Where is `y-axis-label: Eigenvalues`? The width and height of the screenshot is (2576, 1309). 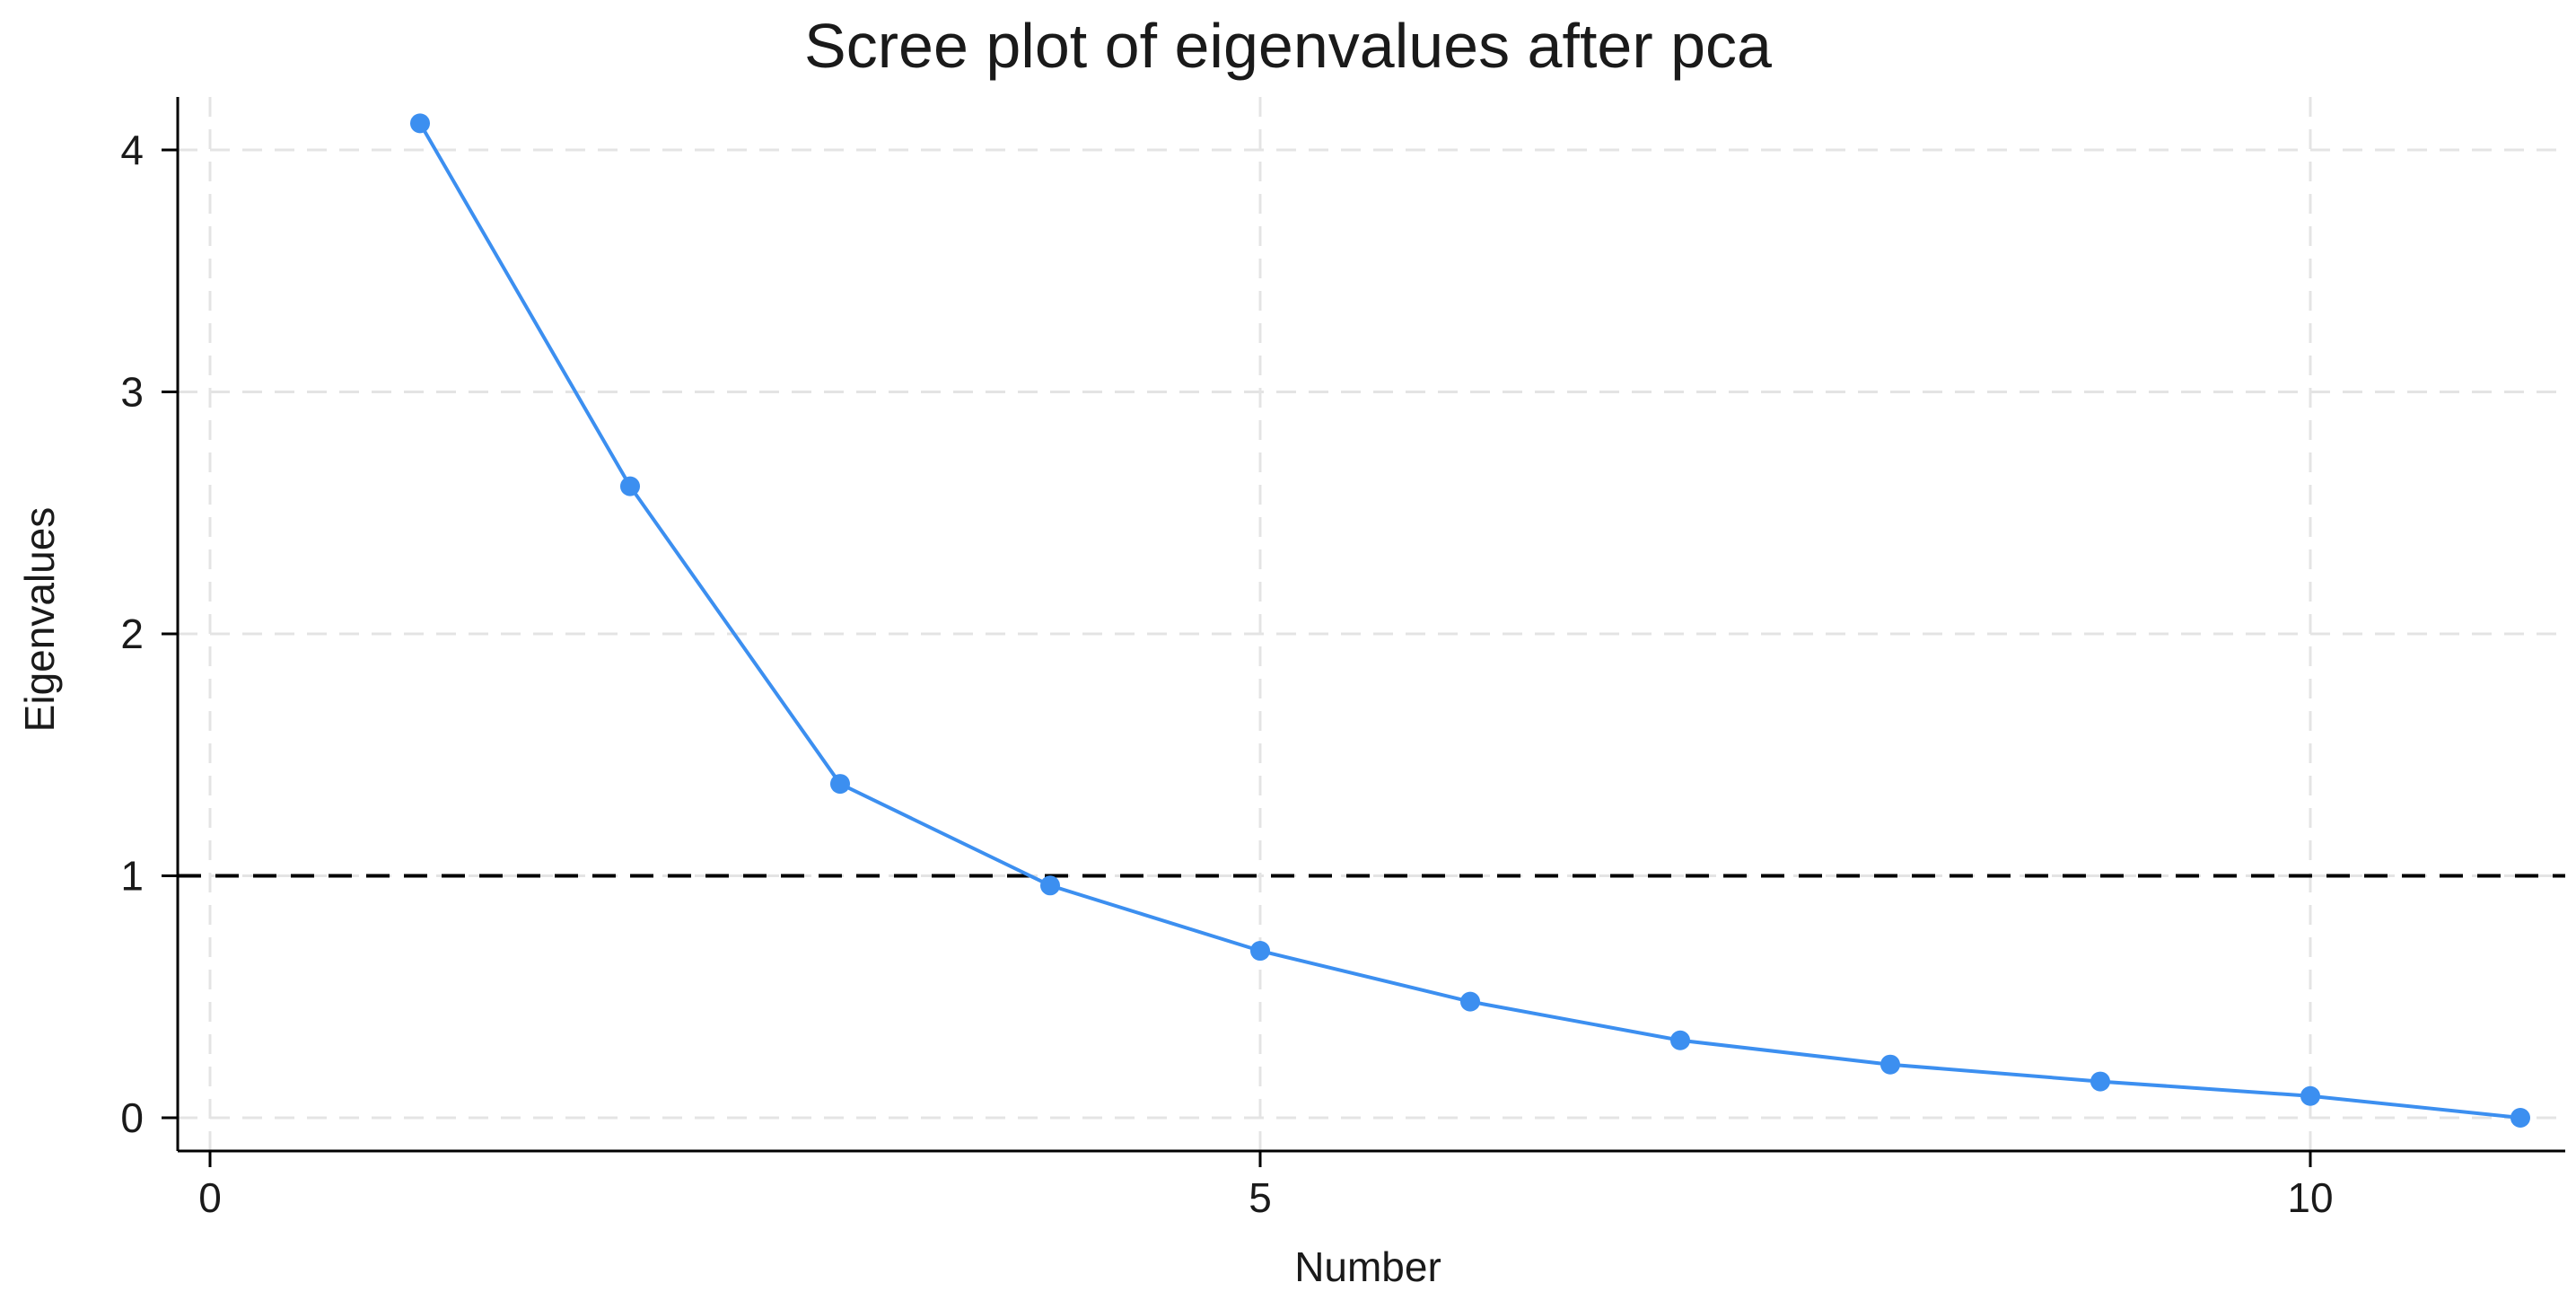 y-axis-label: Eigenvalues is located at coordinates (39, 620).